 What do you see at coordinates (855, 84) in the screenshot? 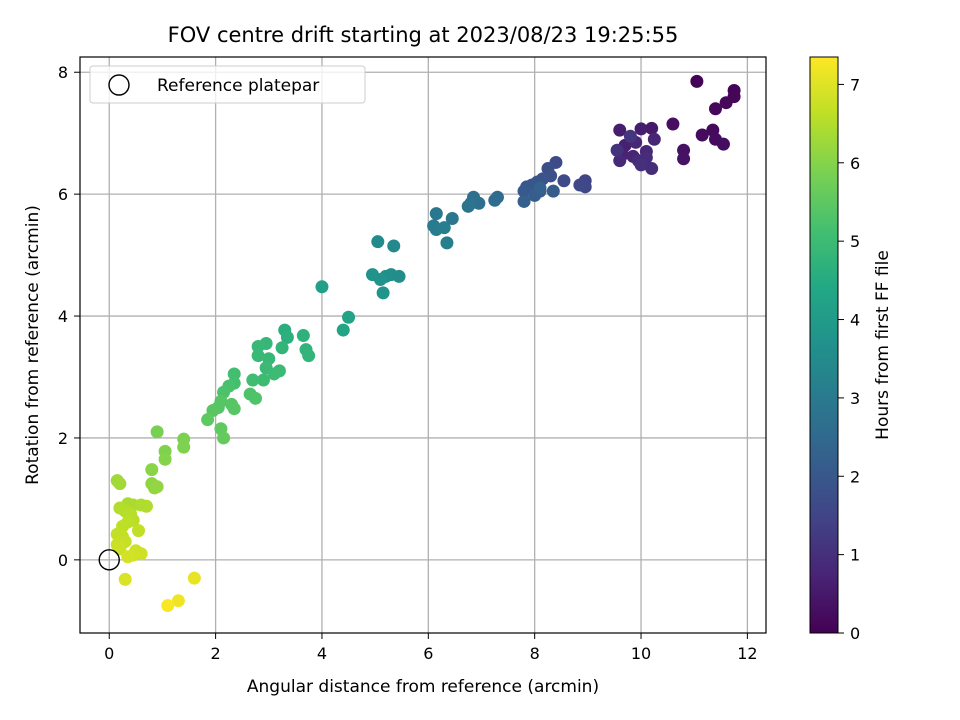
I see `colorbar-tick-label: 7` at bounding box center [855, 84].